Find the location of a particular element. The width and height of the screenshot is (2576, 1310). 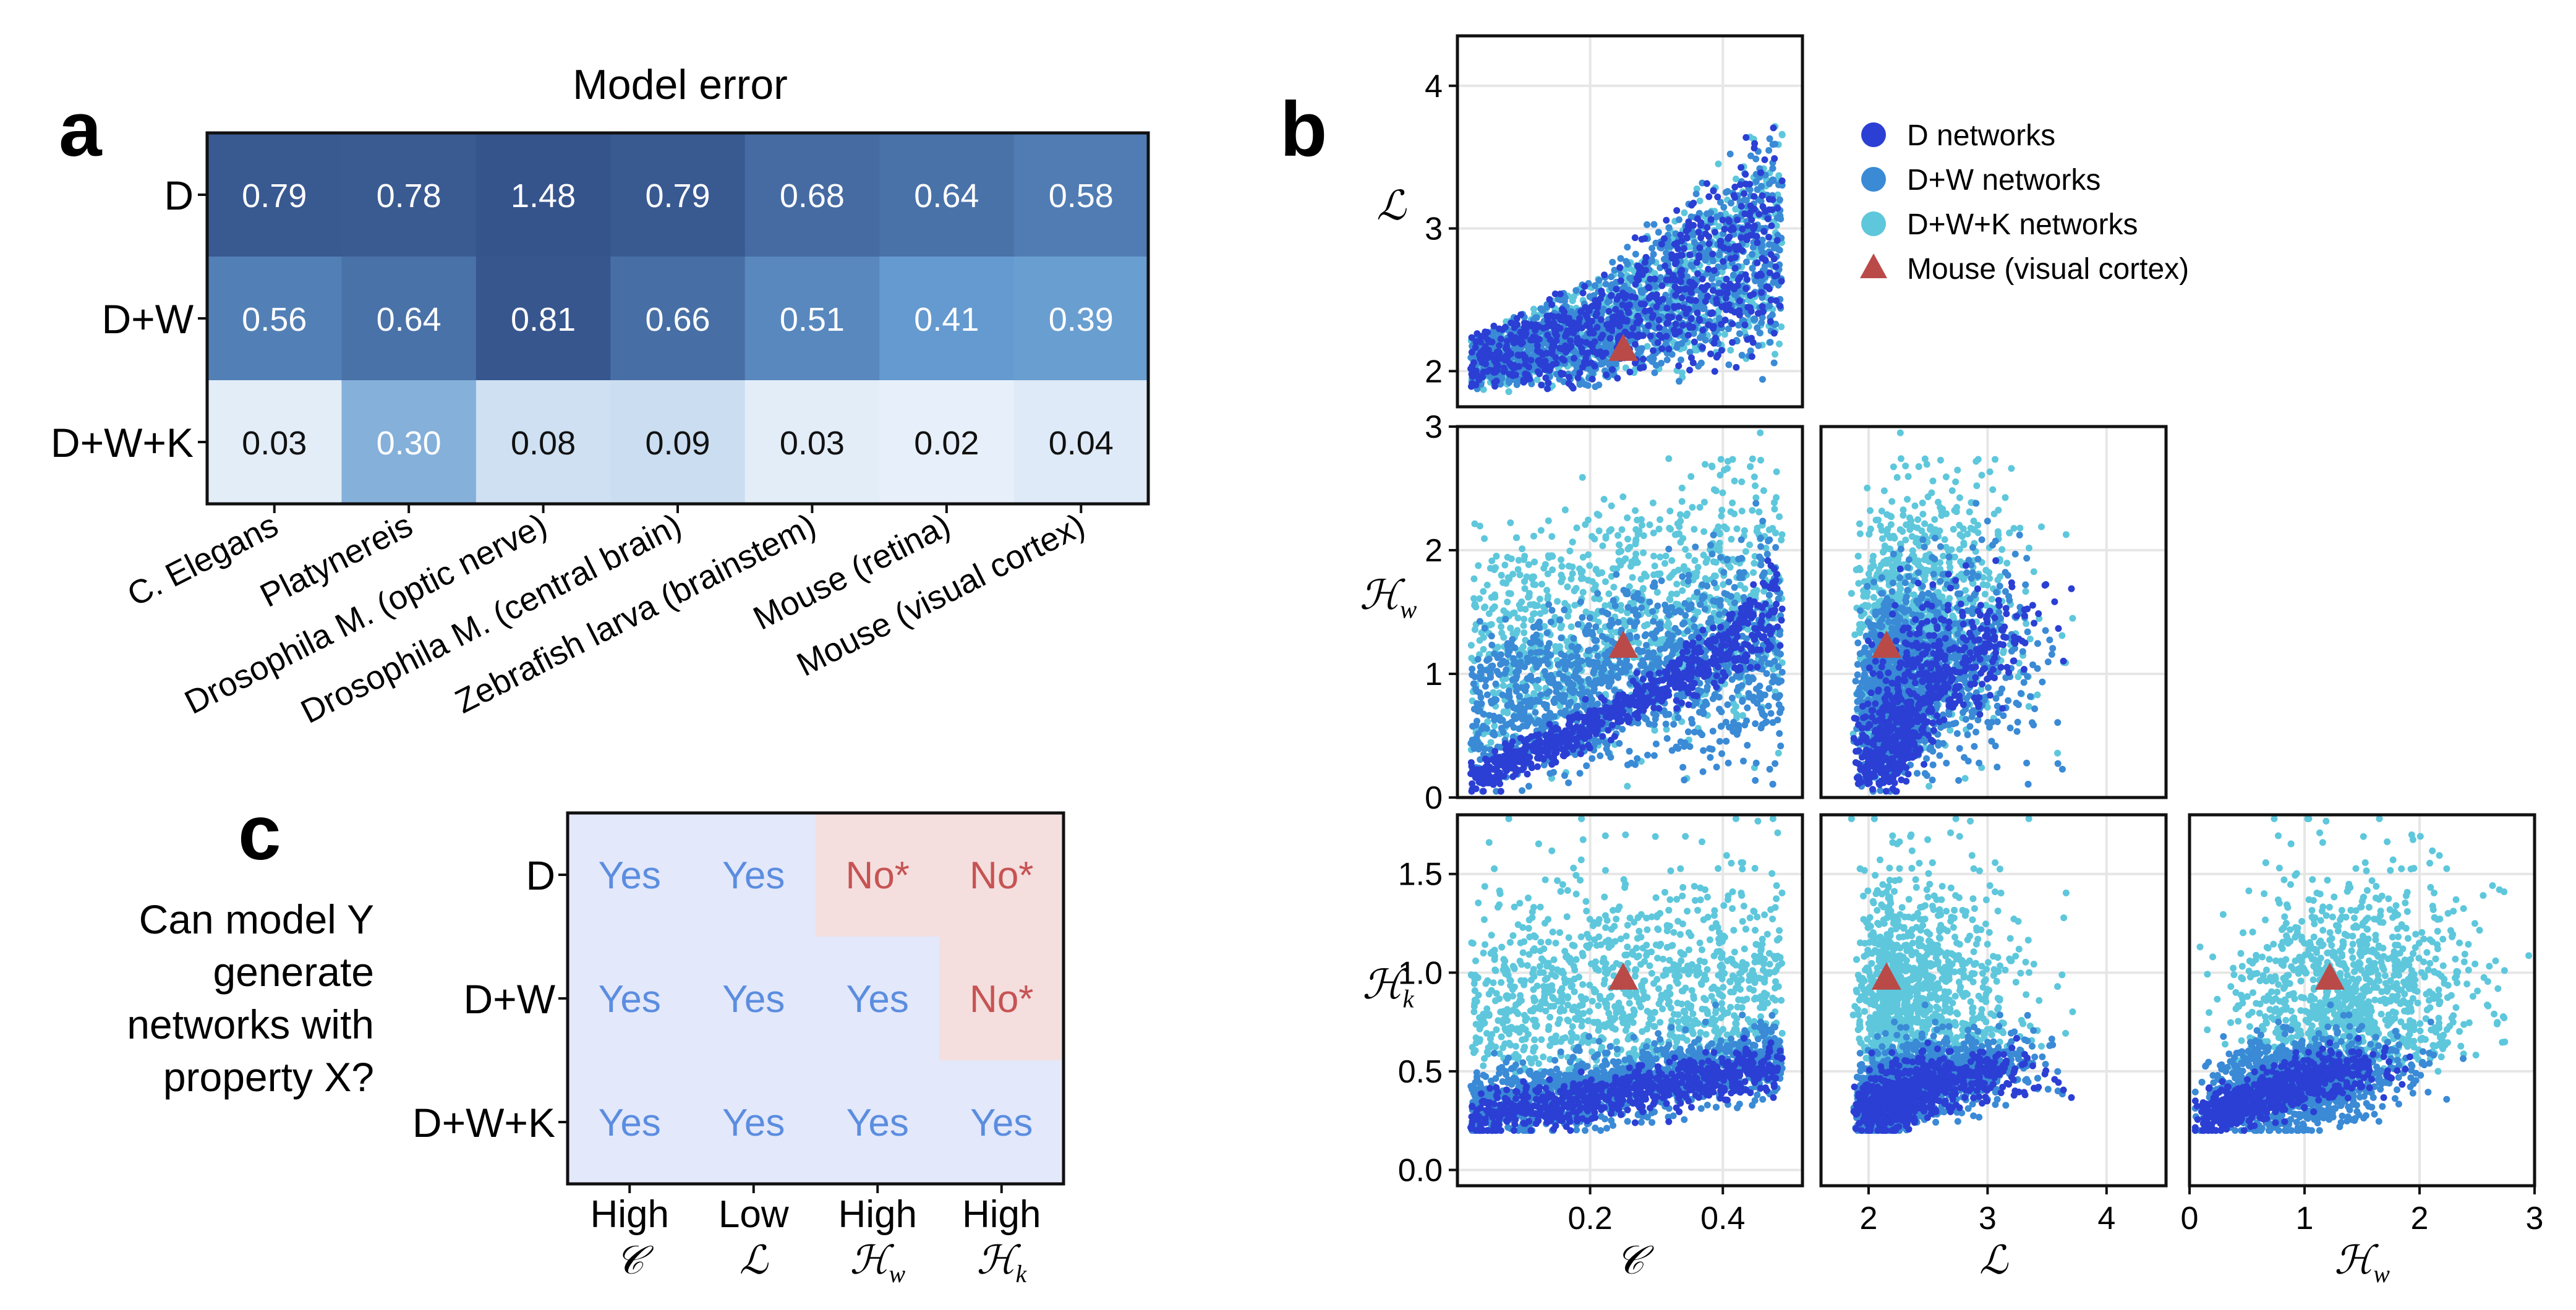

table-col-symbol: 𝒞 is located at coordinates (634, 1260).